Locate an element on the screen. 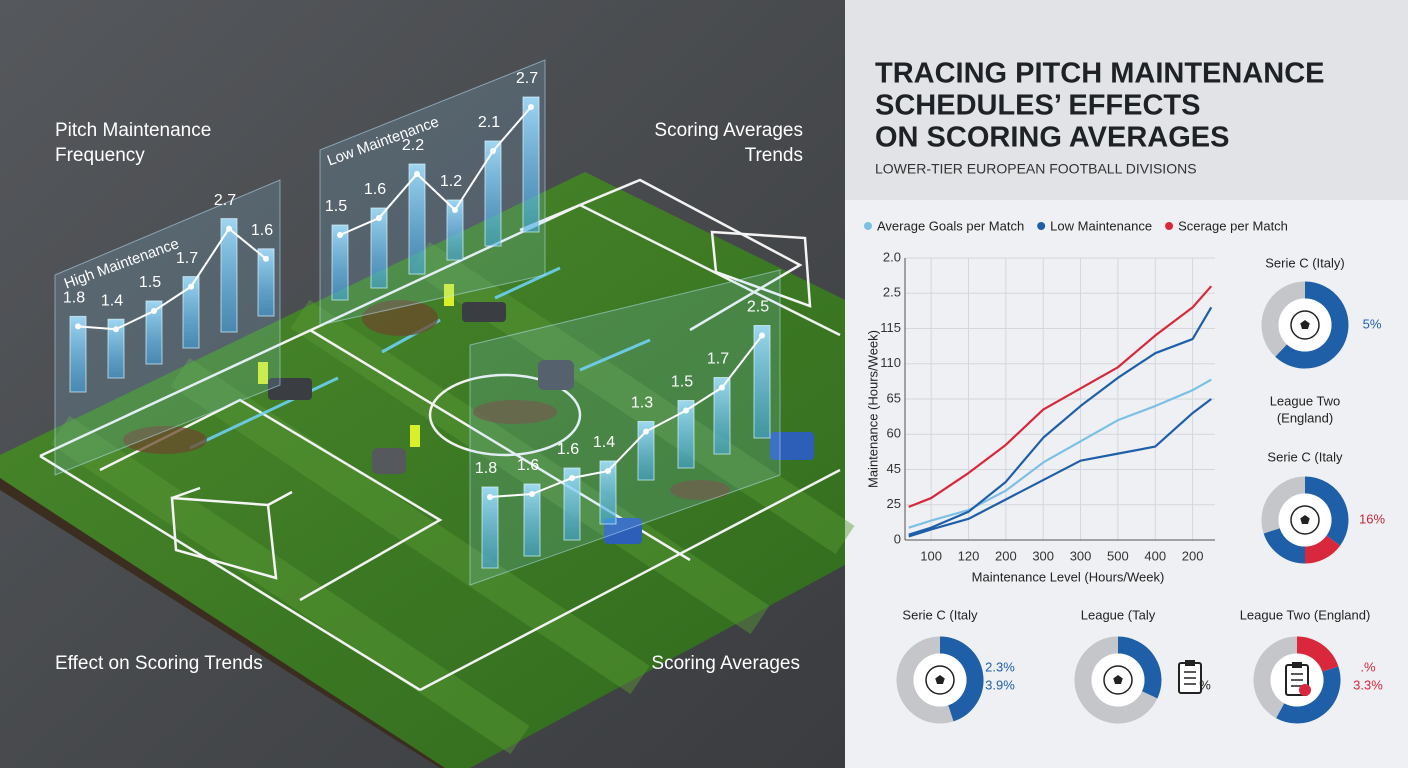 This screenshot has width=1408, height=768. title: ON SCORING AVERAGES is located at coordinates (1052, 138).